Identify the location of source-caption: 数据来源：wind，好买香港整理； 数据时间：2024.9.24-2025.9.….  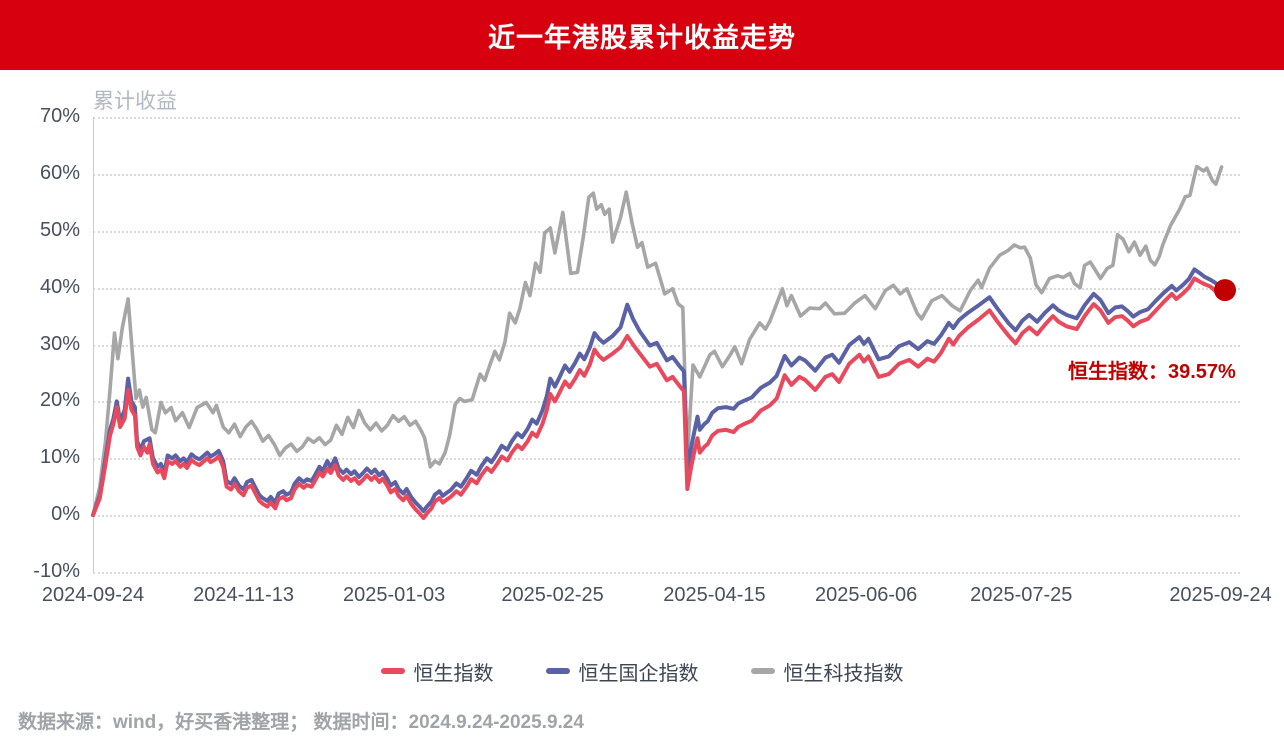
(301, 722).